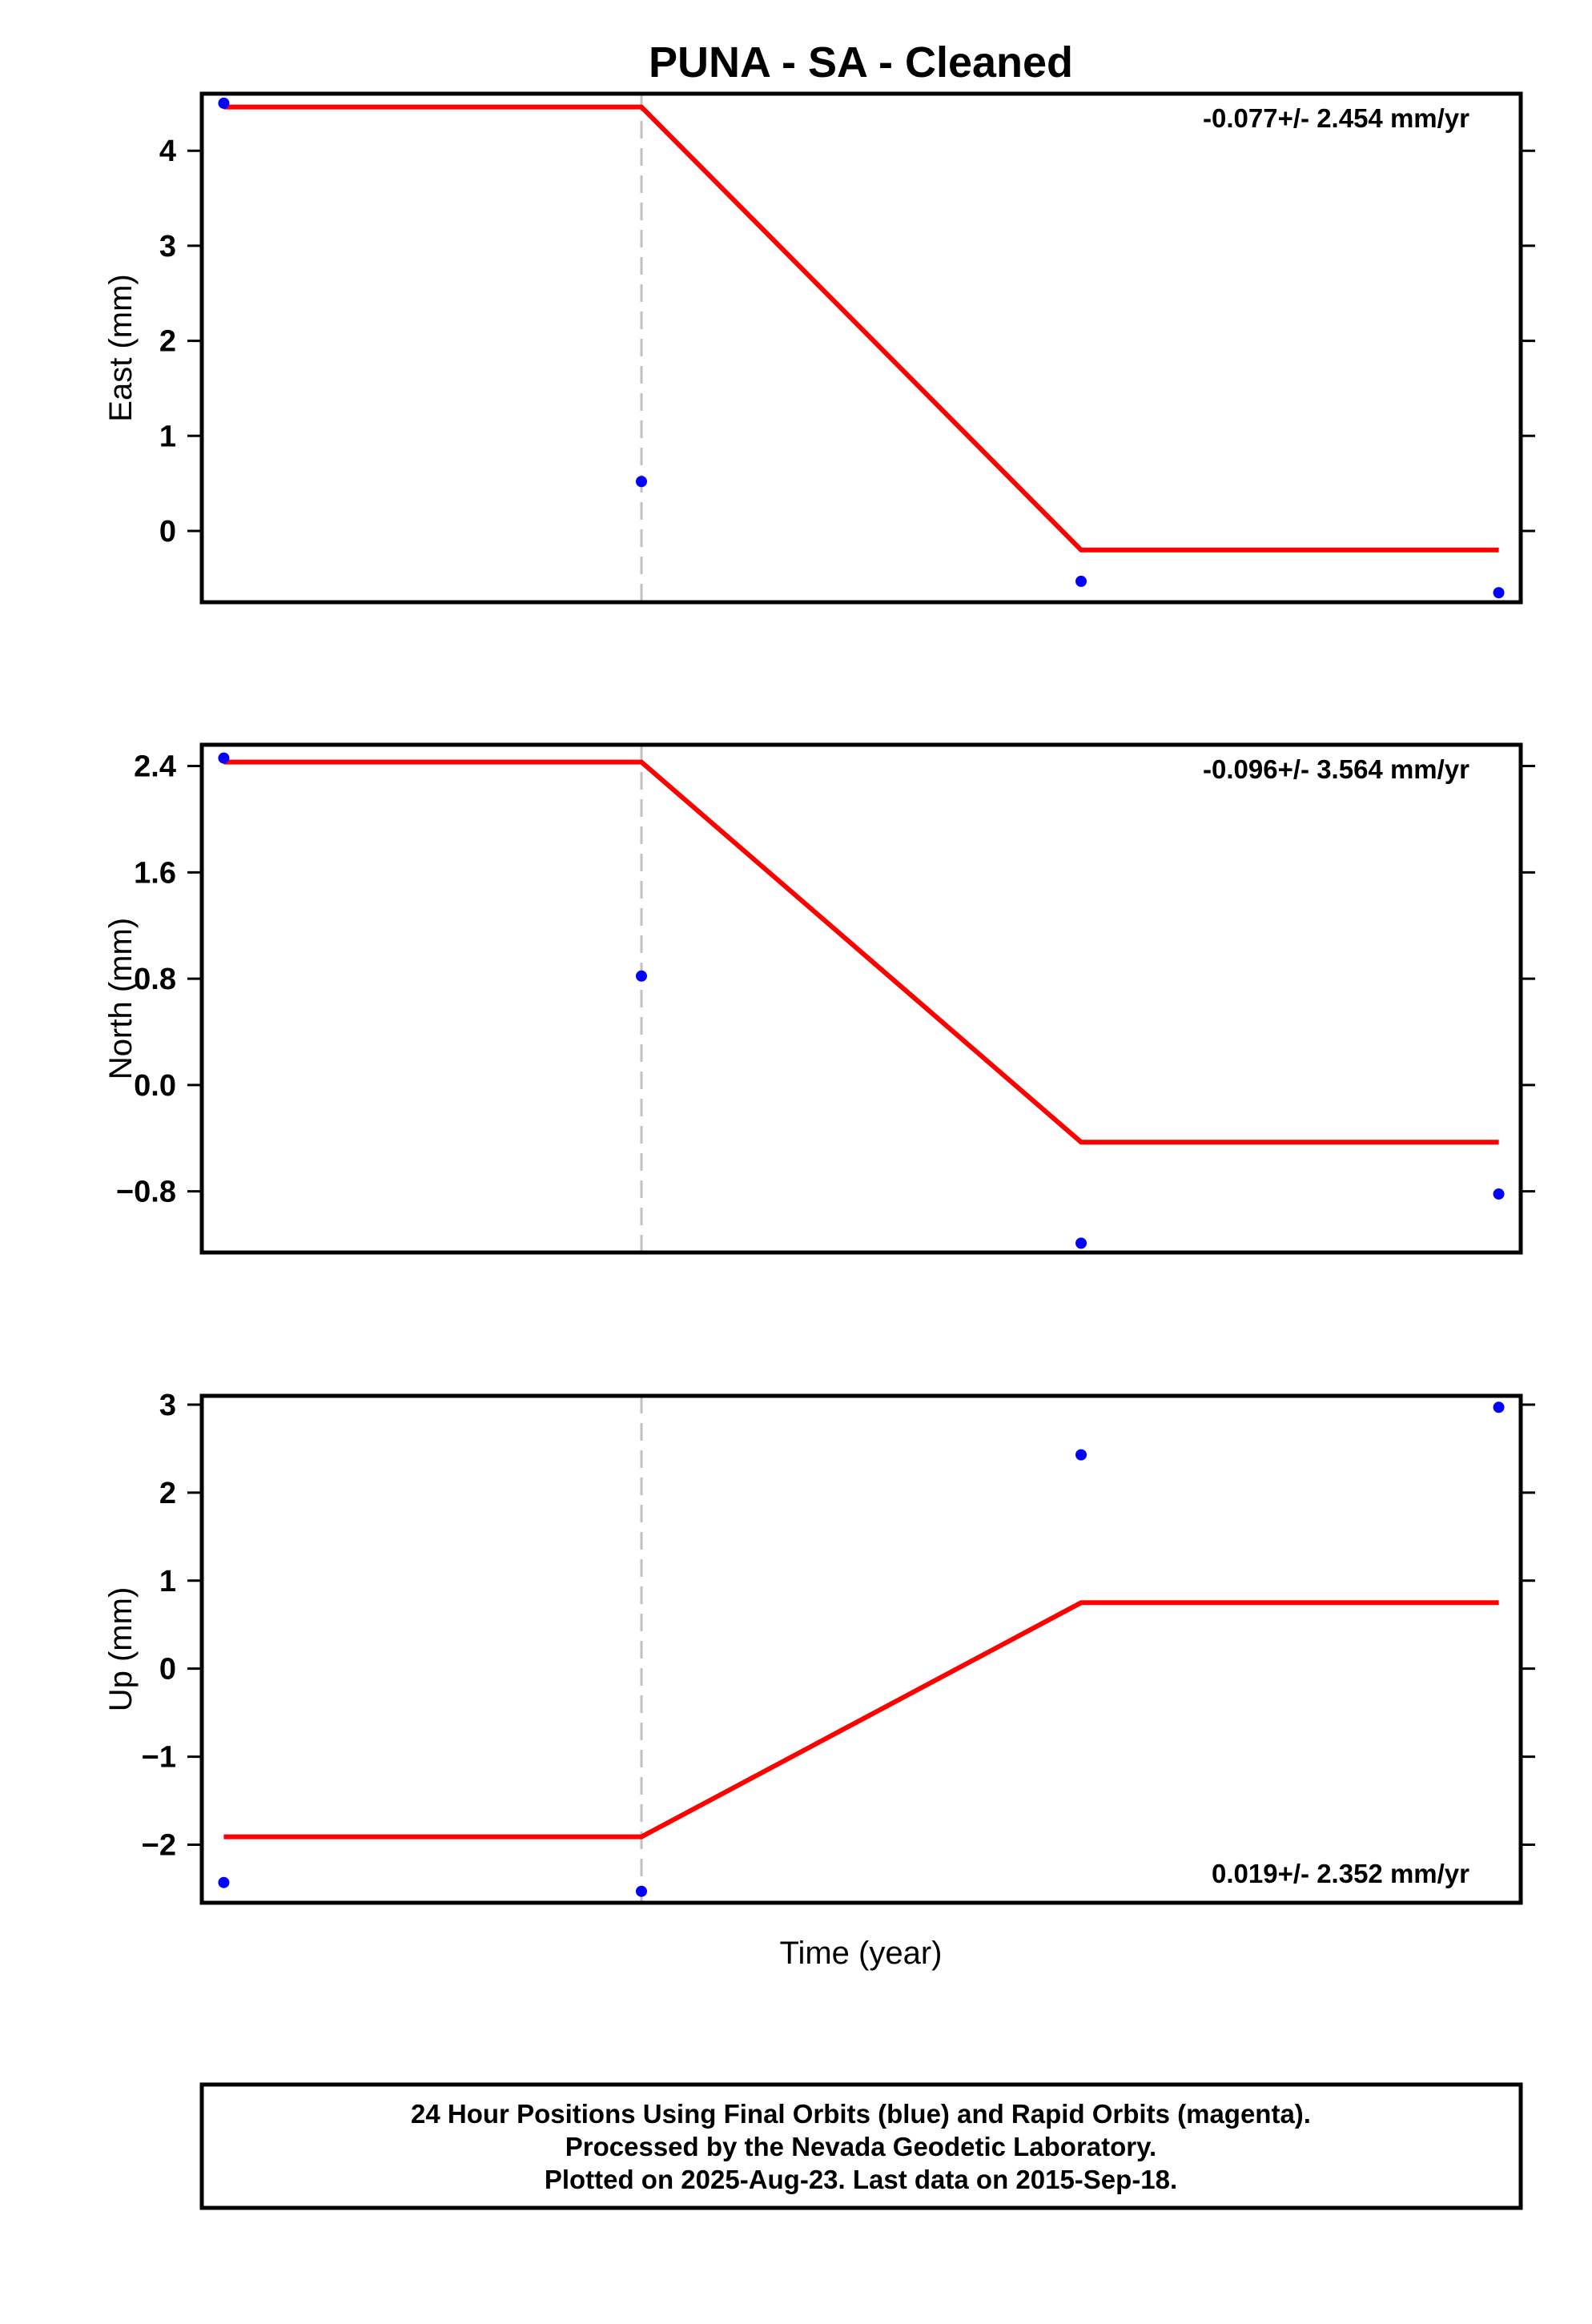  What do you see at coordinates (1336, 769) in the screenshot?
I see `rate-annotation: -0.096+/- 3.564 mm/yr` at bounding box center [1336, 769].